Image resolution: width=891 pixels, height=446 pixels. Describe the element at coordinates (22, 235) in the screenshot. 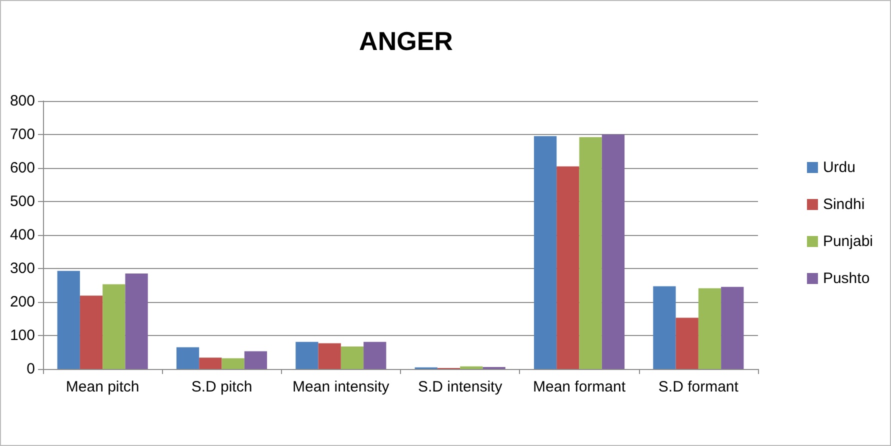

I see `y-tick-label: 400` at that location.